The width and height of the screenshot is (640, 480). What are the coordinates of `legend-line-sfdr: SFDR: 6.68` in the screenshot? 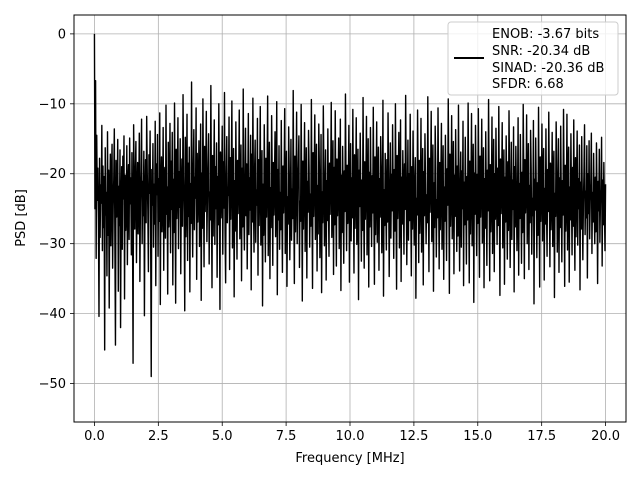 It's located at (528, 84).